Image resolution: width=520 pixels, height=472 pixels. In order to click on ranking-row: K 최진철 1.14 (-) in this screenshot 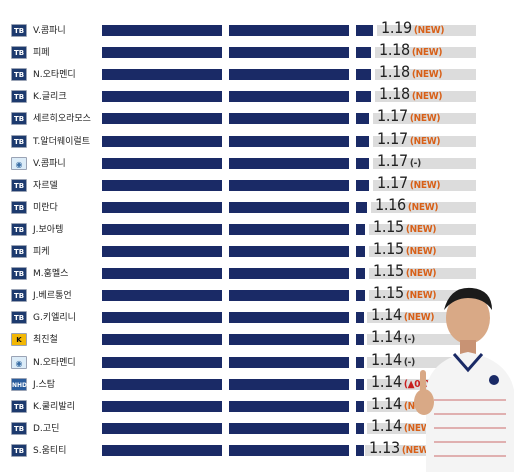, I will do `click(260, 339)`.